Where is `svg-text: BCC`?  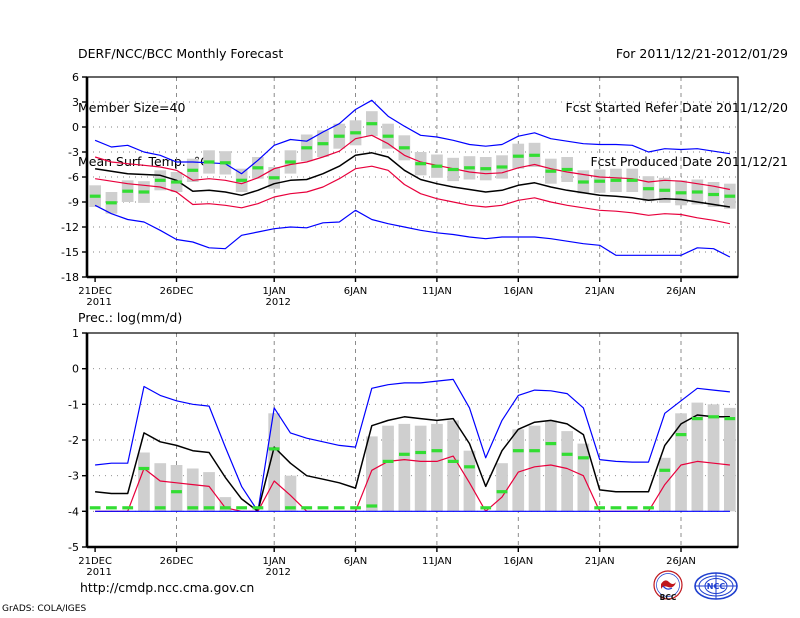
svg-text: BCC is located at coordinates (668, 597).